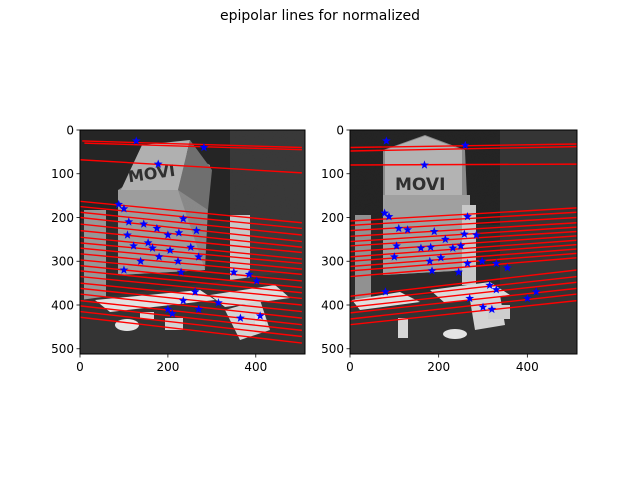 This screenshot has width=640, height=480. Describe the element at coordinates (332, 174) in the screenshot. I see `right-y-tick-label: 100` at that location.